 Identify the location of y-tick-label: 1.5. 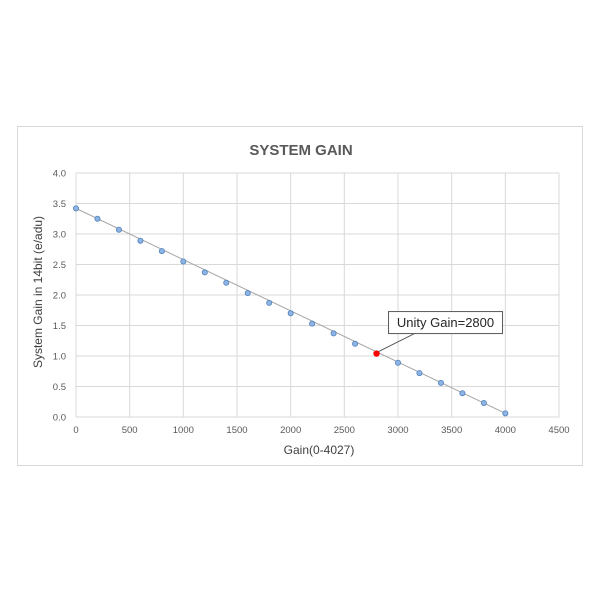
(59, 326).